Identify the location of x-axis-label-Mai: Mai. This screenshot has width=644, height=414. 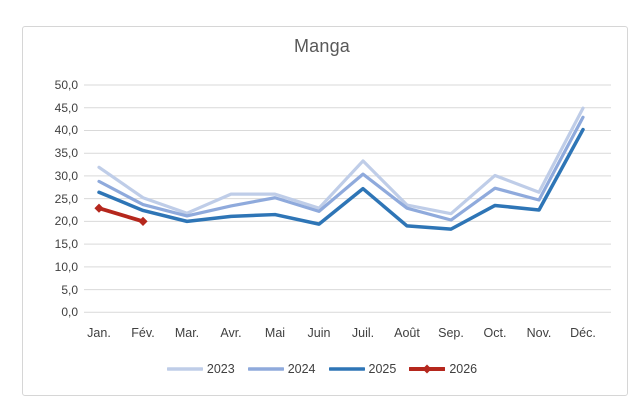
(275, 333).